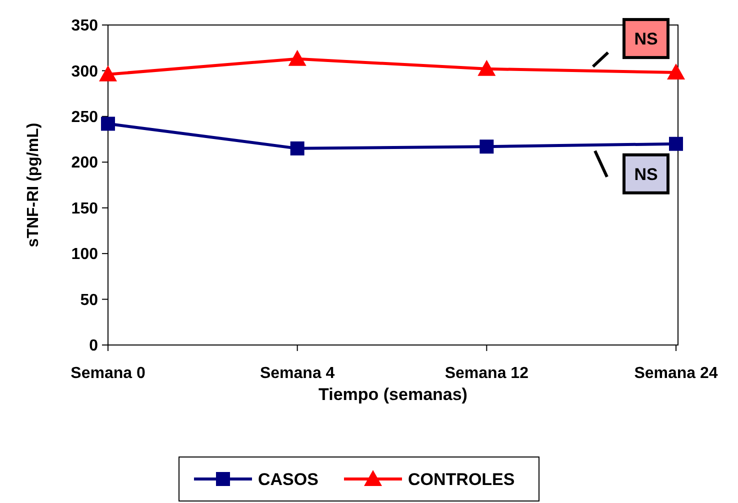  Describe the element at coordinates (676, 373) in the screenshot. I see `x-tick-label: Semana 24` at that location.